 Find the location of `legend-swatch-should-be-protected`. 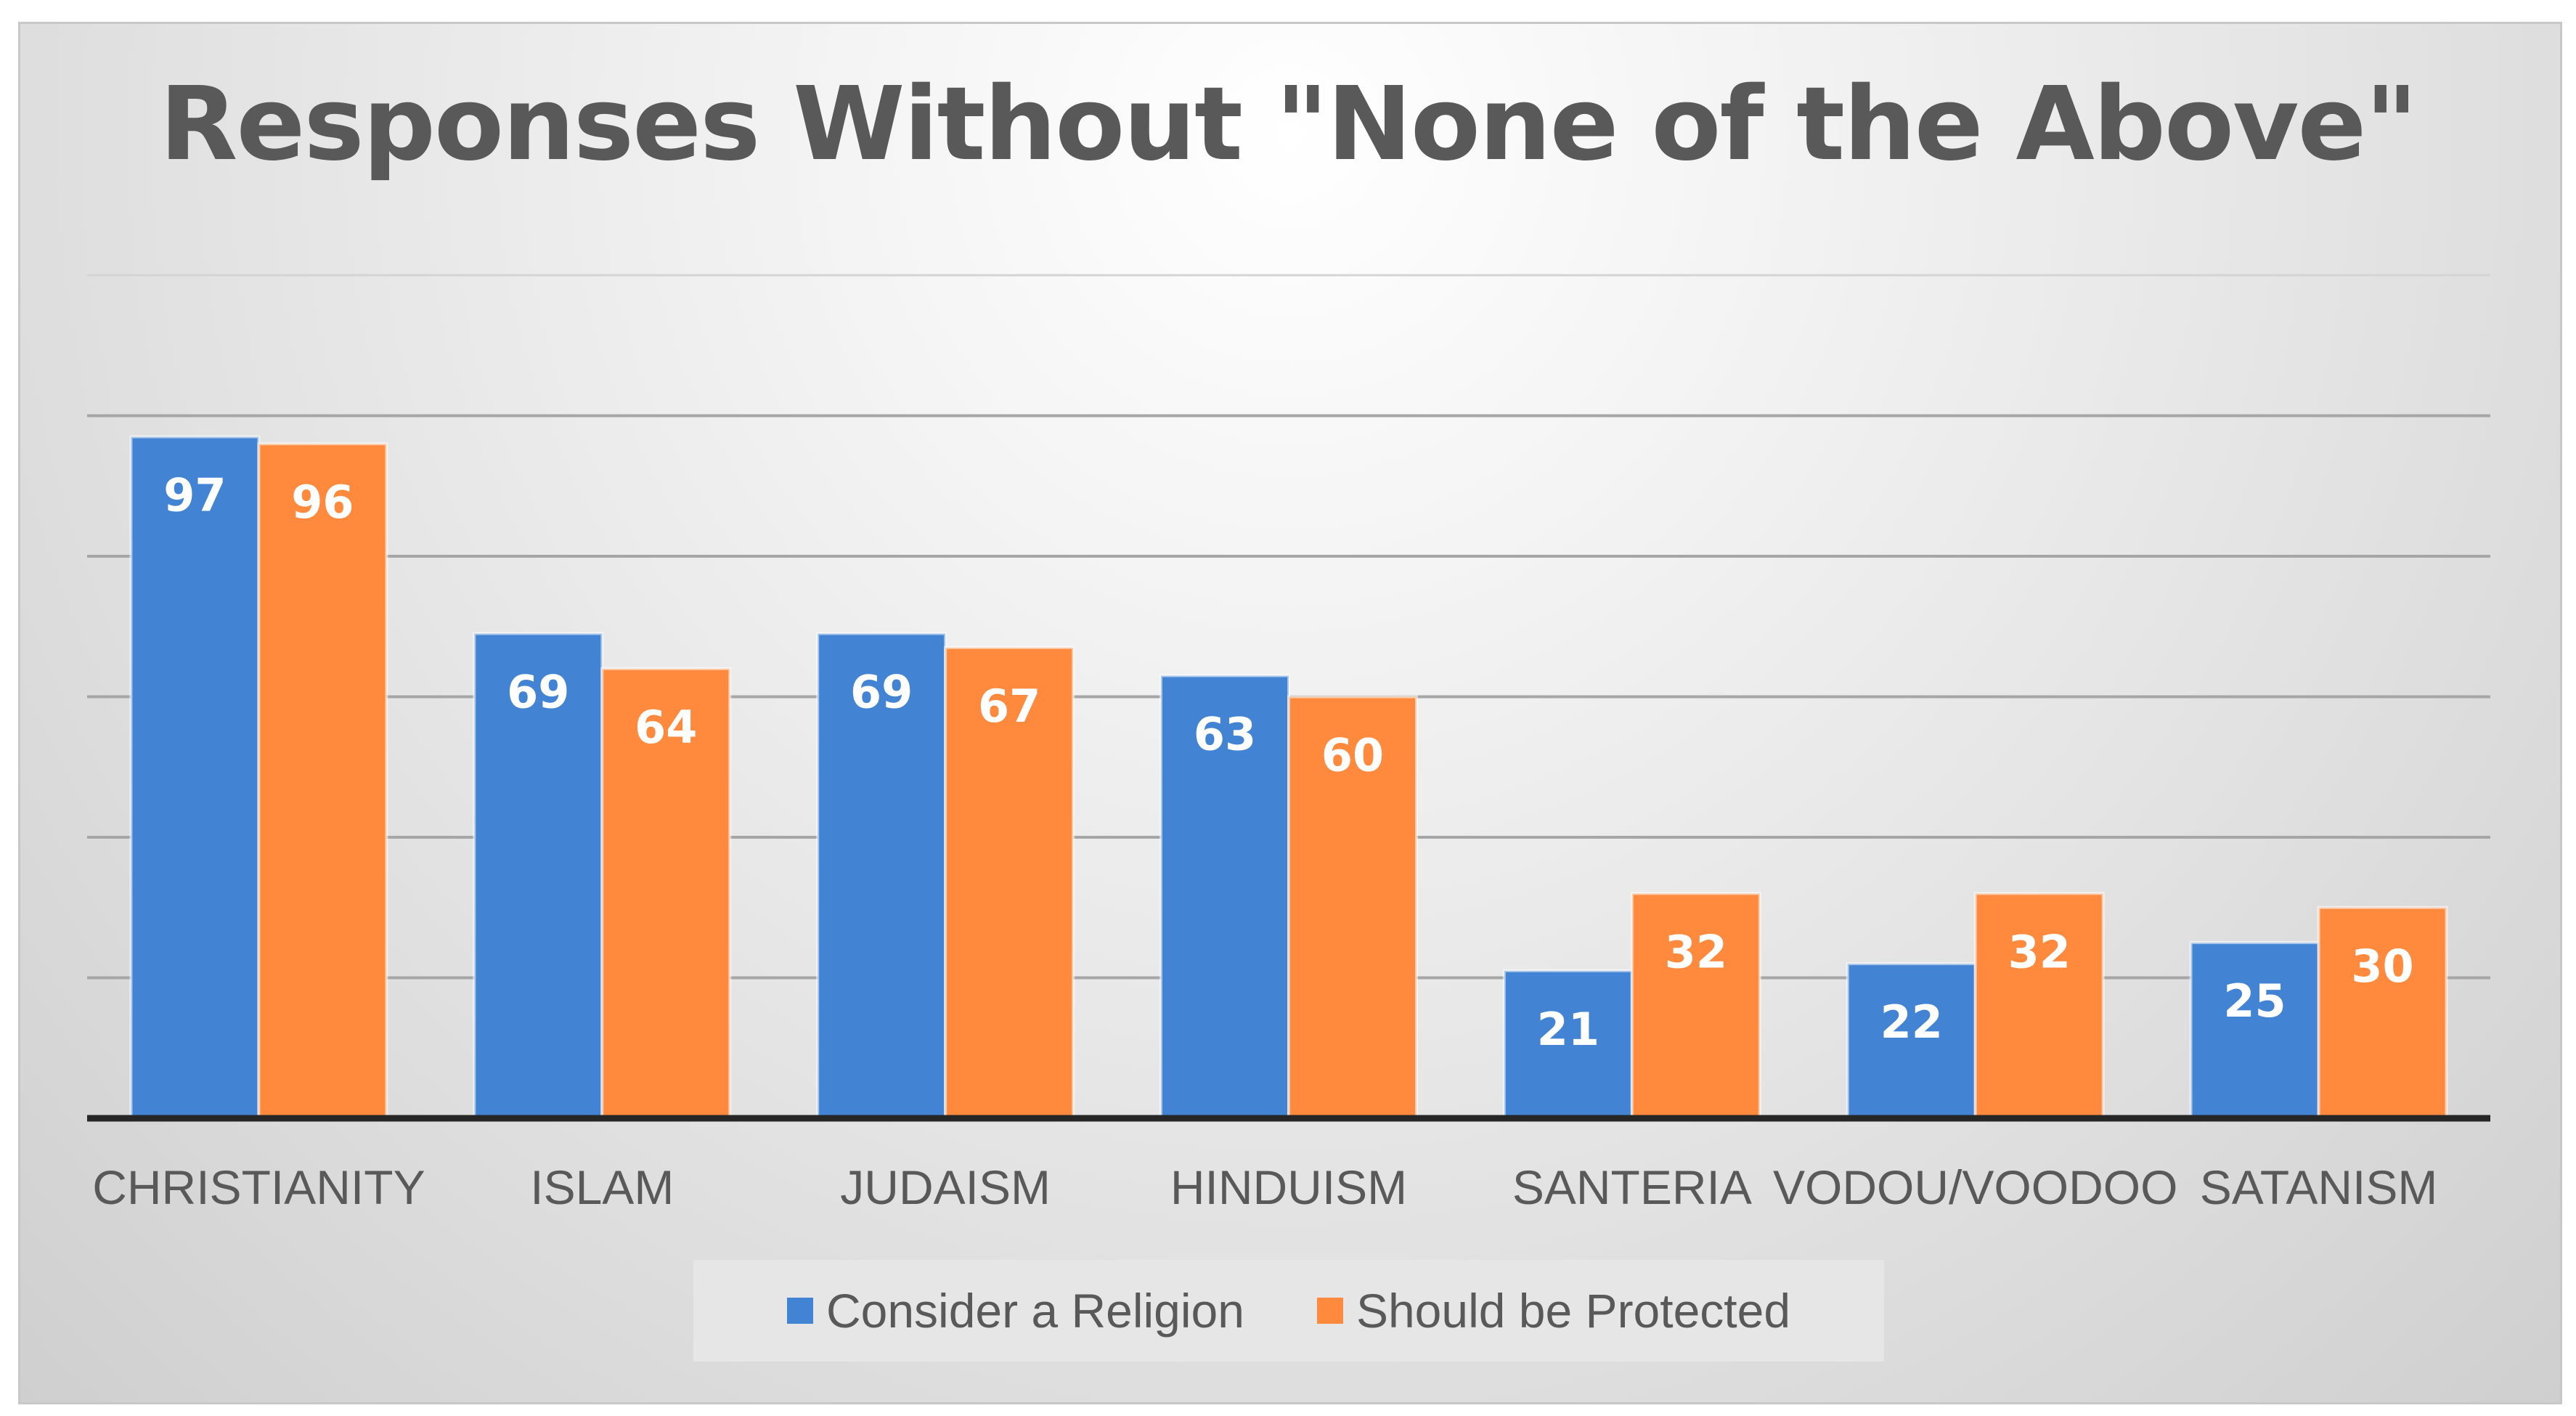

legend-swatch-should-be-protected is located at coordinates (1329, 1311).